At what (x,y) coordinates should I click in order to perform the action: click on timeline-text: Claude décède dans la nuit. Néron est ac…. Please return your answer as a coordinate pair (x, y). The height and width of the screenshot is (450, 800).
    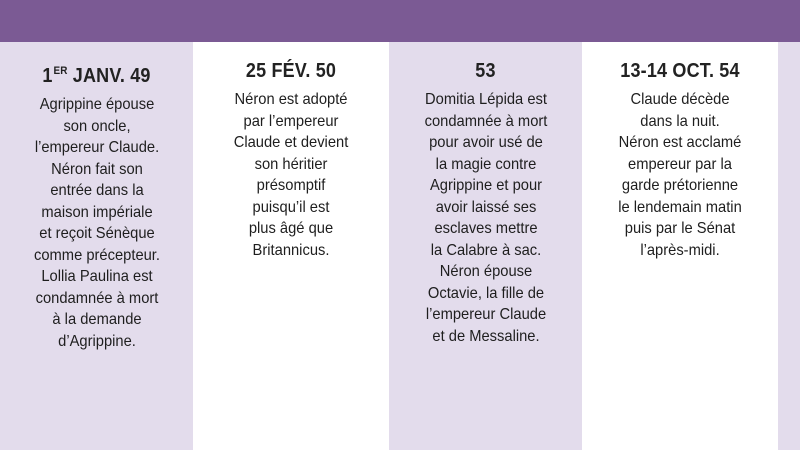
    Looking at the image, I should click on (680, 175).